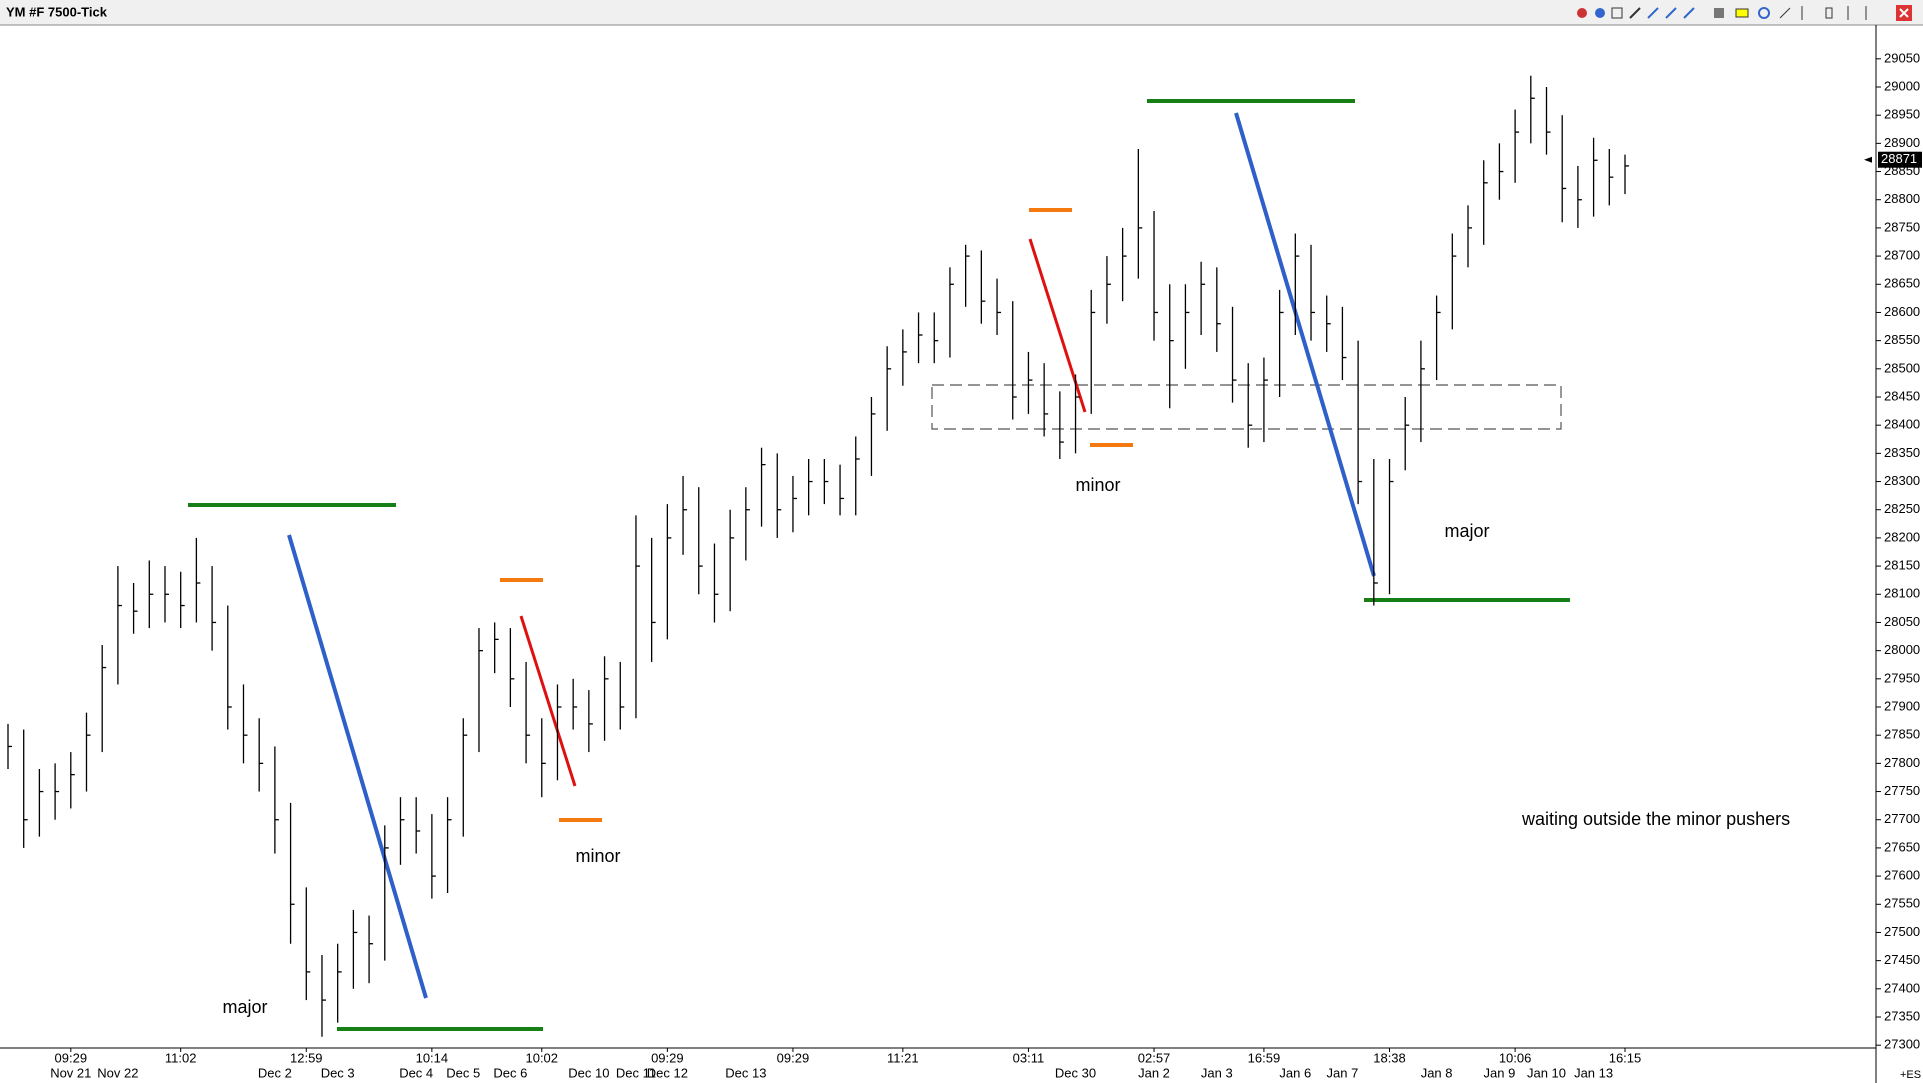 The width and height of the screenshot is (1923, 1083). I want to click on y-tick-label: 27400, so click(1902, 987).